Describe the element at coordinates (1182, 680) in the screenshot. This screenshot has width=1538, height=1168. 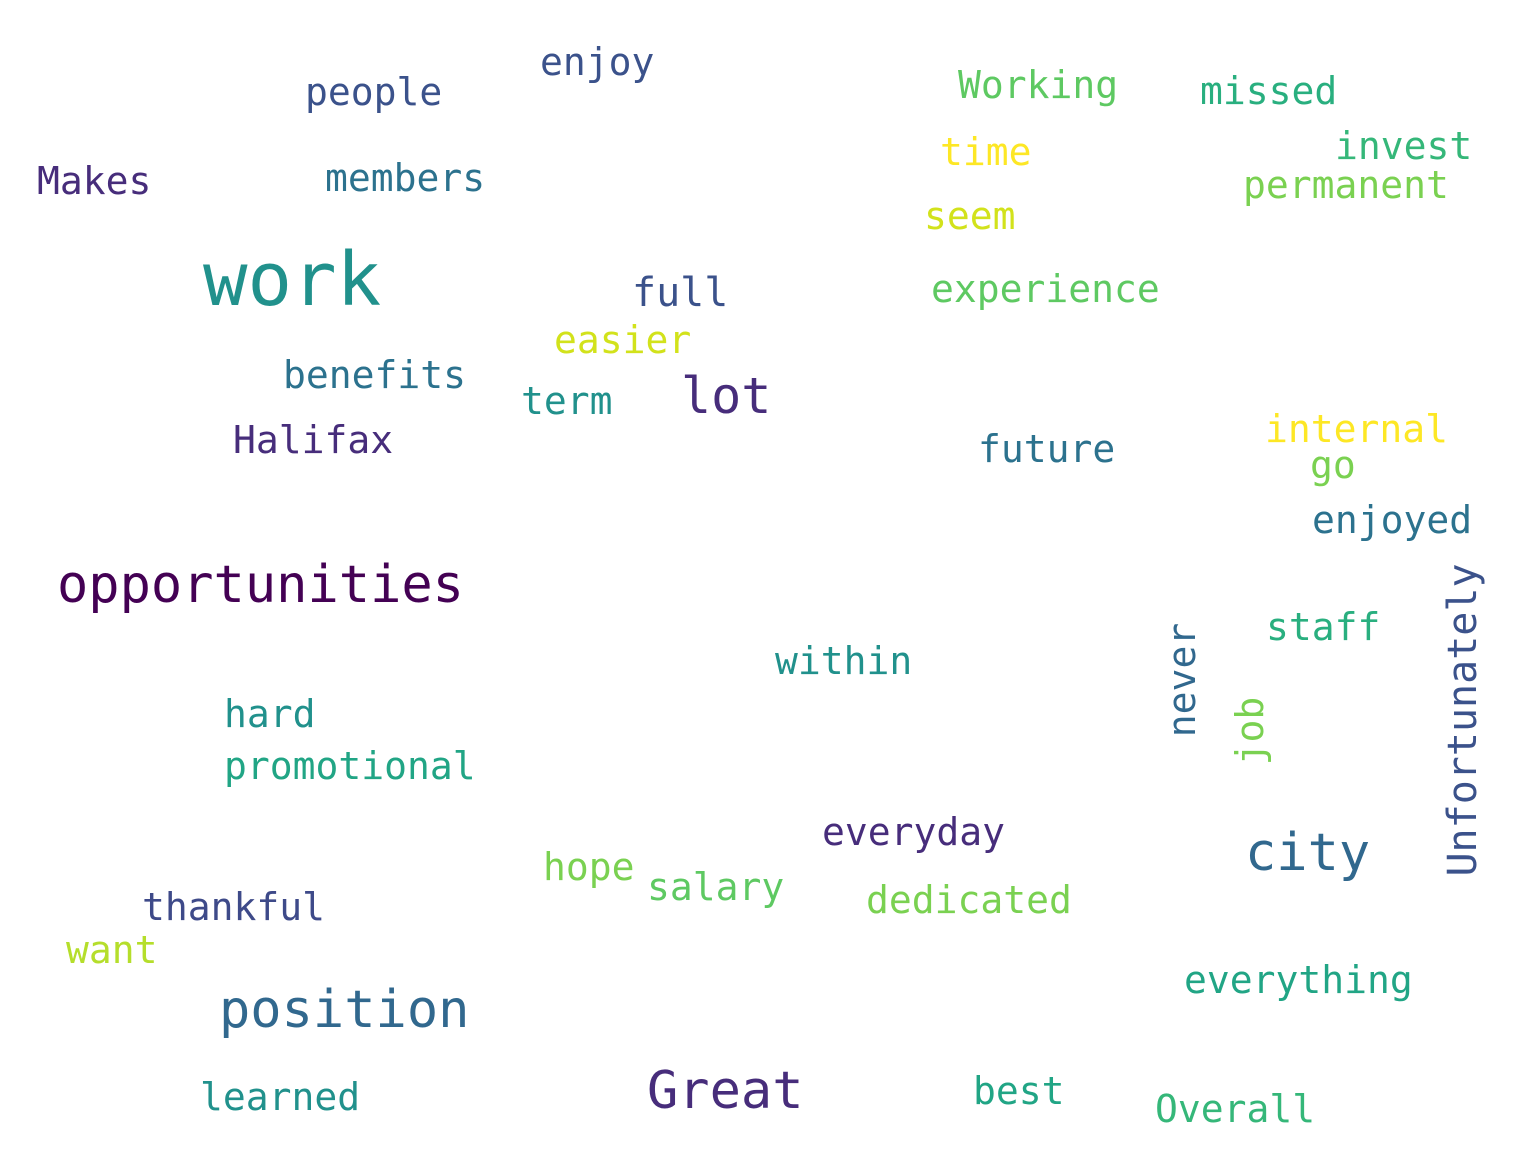
I see `word-never: never` at that location.